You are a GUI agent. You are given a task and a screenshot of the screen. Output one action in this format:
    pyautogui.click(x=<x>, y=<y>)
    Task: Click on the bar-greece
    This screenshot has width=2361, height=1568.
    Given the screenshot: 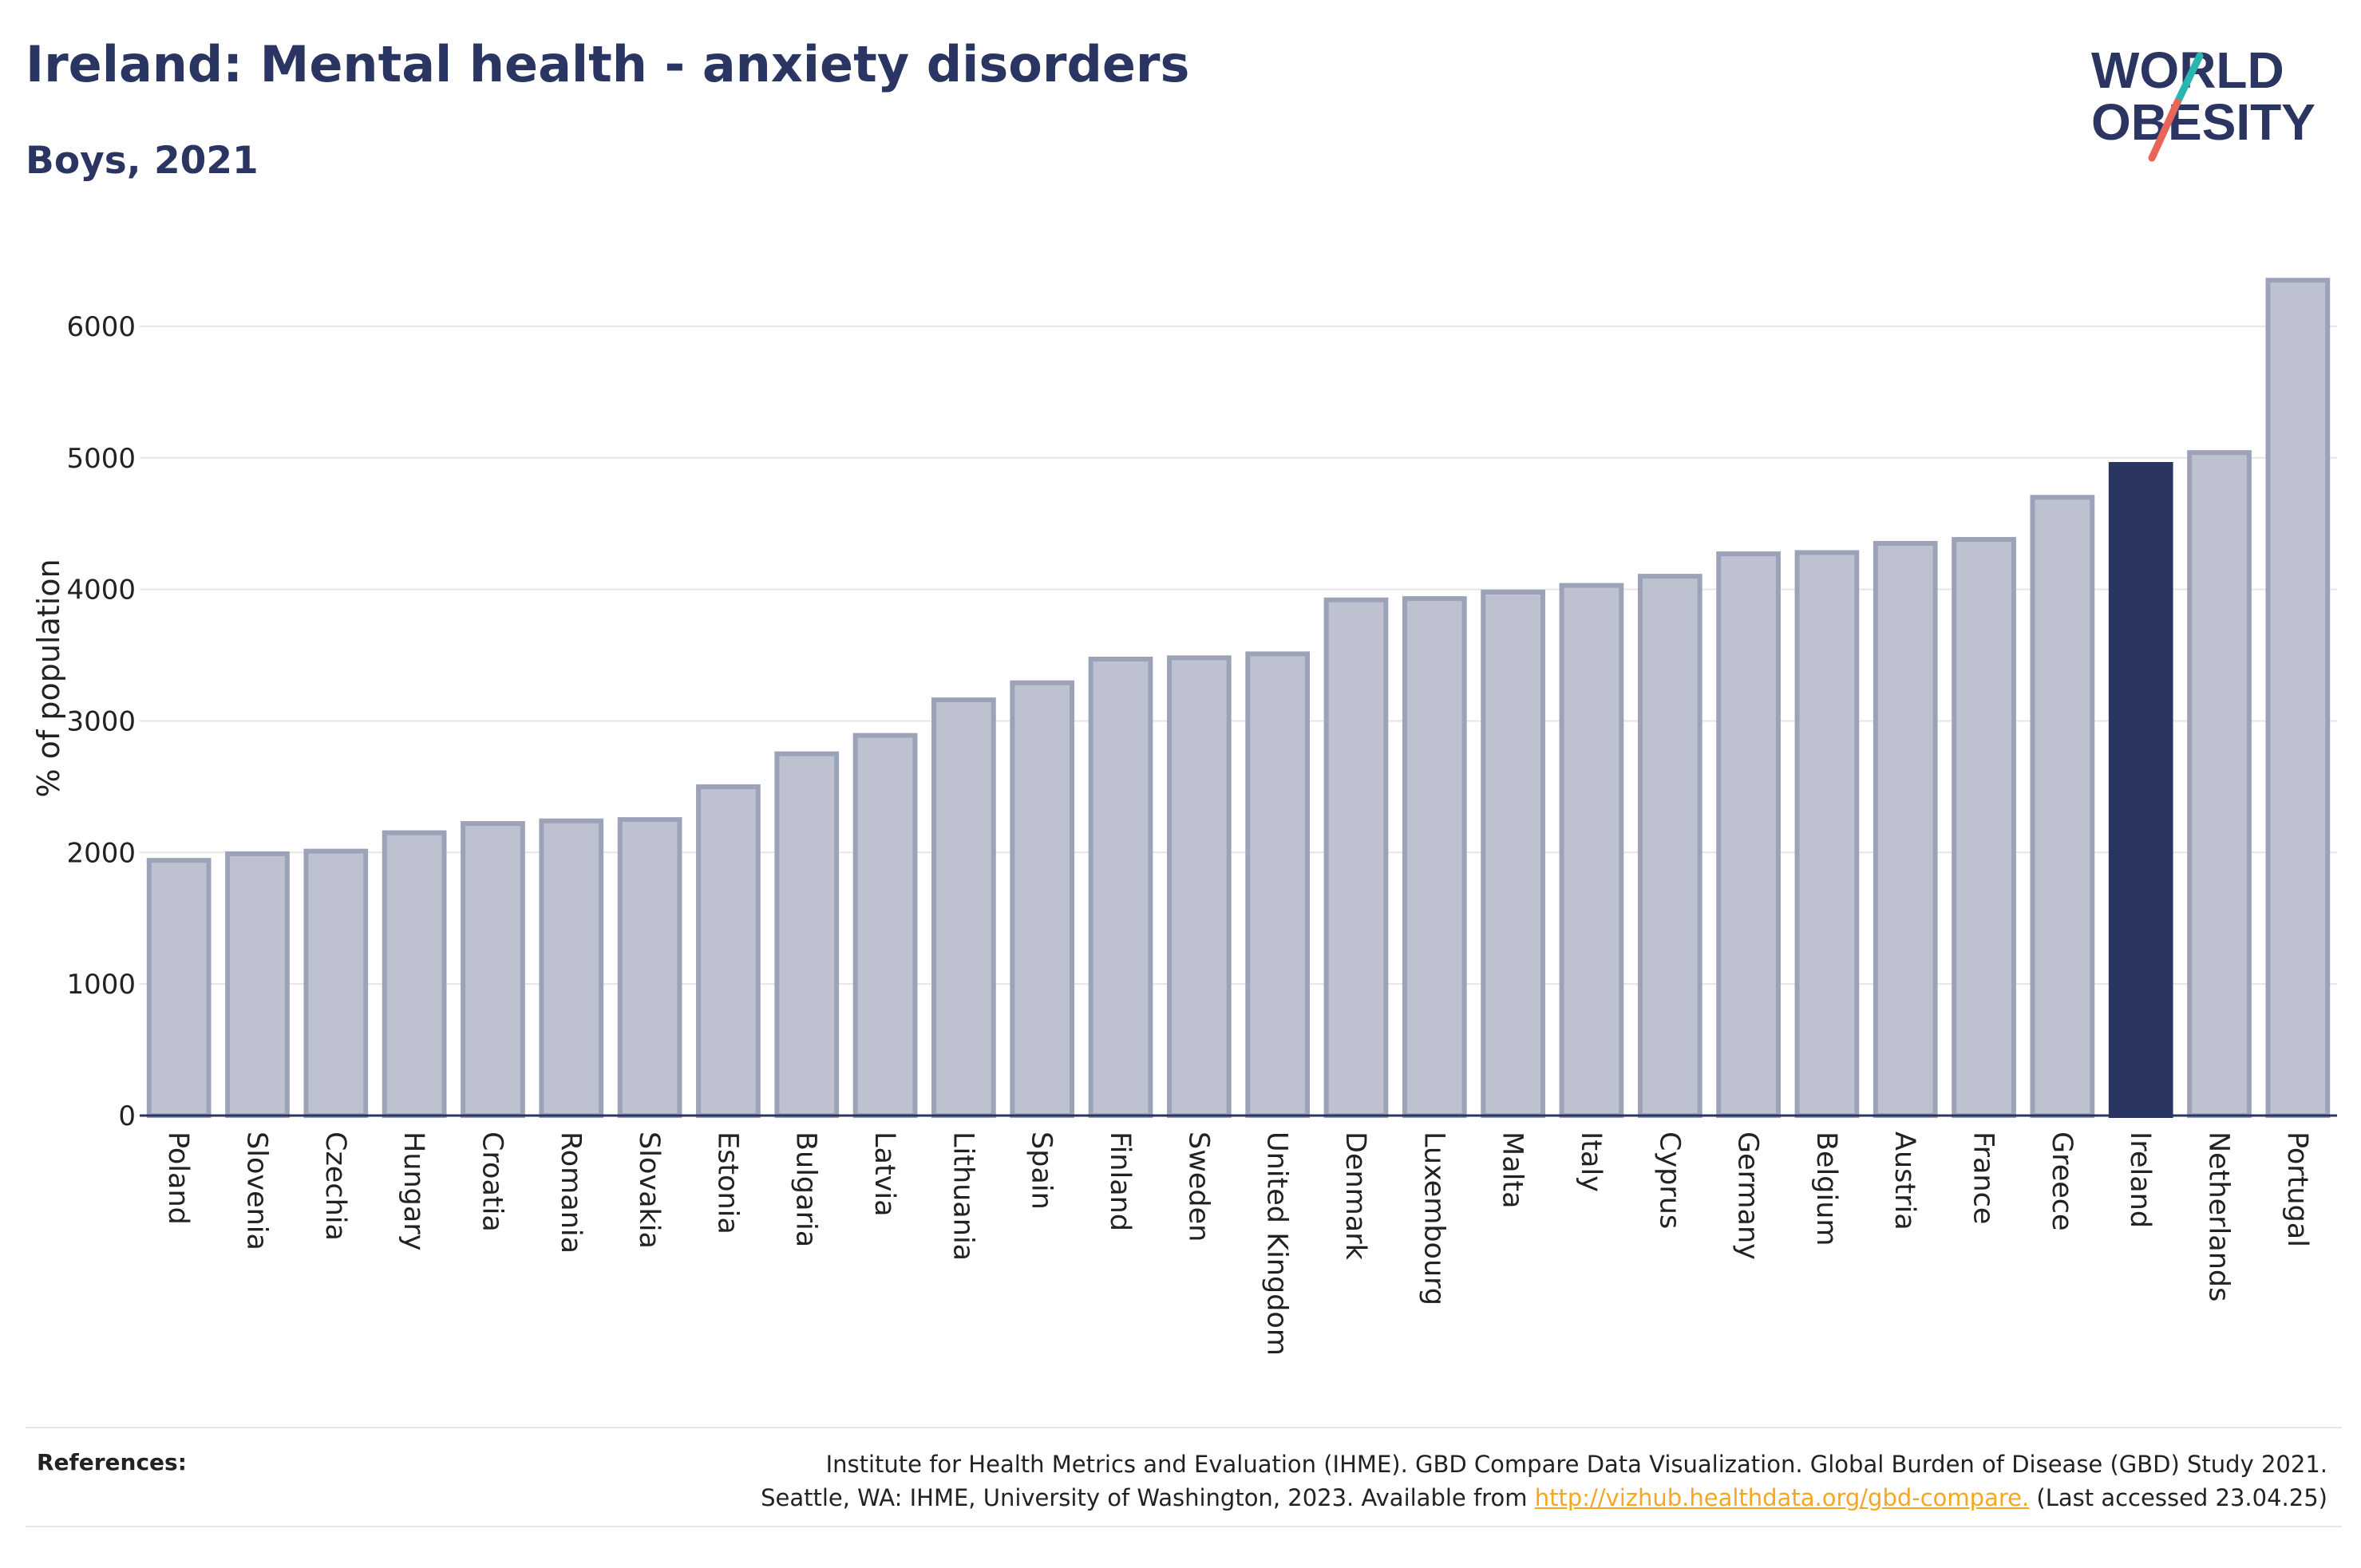 What is the action you would take?
    pyautogui.click(x=2062, y=806)
    